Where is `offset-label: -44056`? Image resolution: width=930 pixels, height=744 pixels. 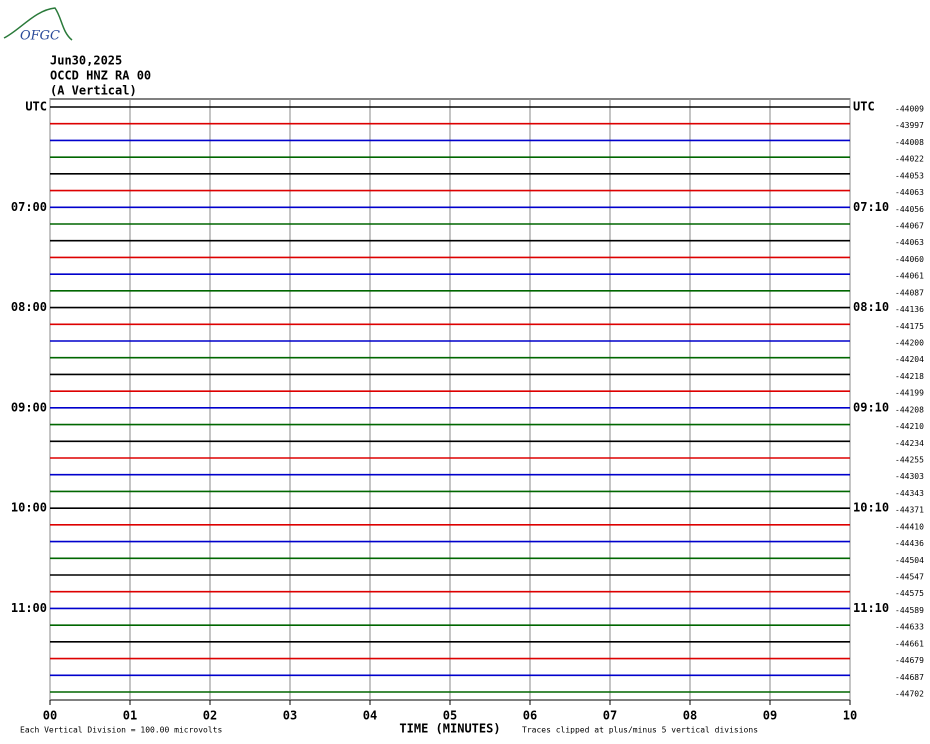
offset-label: -44056 is located at coordinates (909, 209).